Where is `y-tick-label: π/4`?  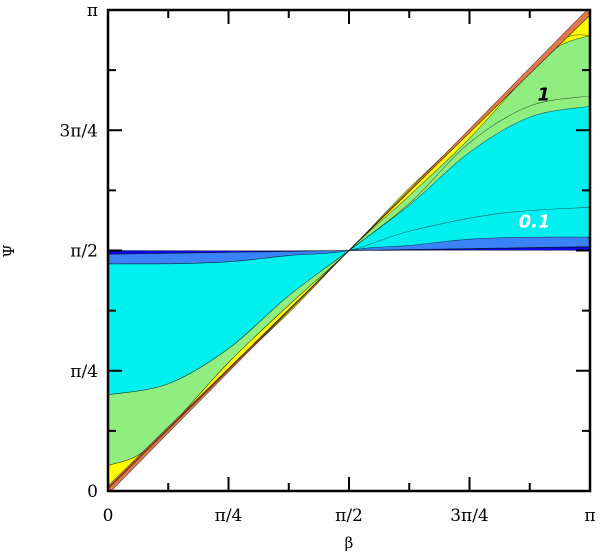 y-tick-label: π/4 is located at coordinates (84, 372).